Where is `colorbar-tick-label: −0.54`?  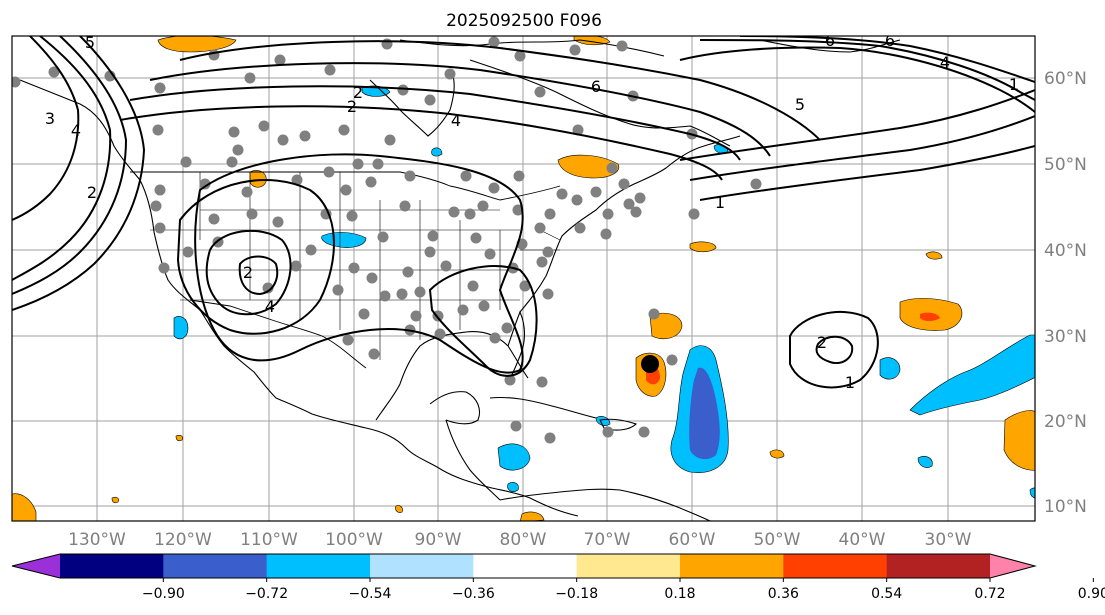
colorbar-tick-label: −0.54 is located at coordinates (370, 594).